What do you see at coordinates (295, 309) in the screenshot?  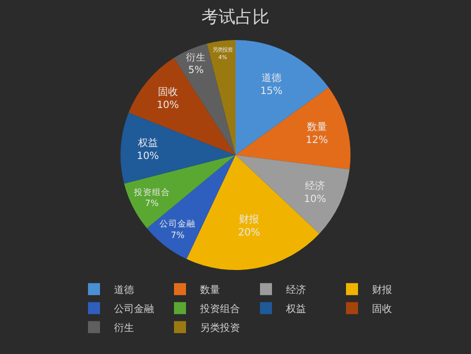 I see `legend-label: 权益` at bounding box center [295, 309].